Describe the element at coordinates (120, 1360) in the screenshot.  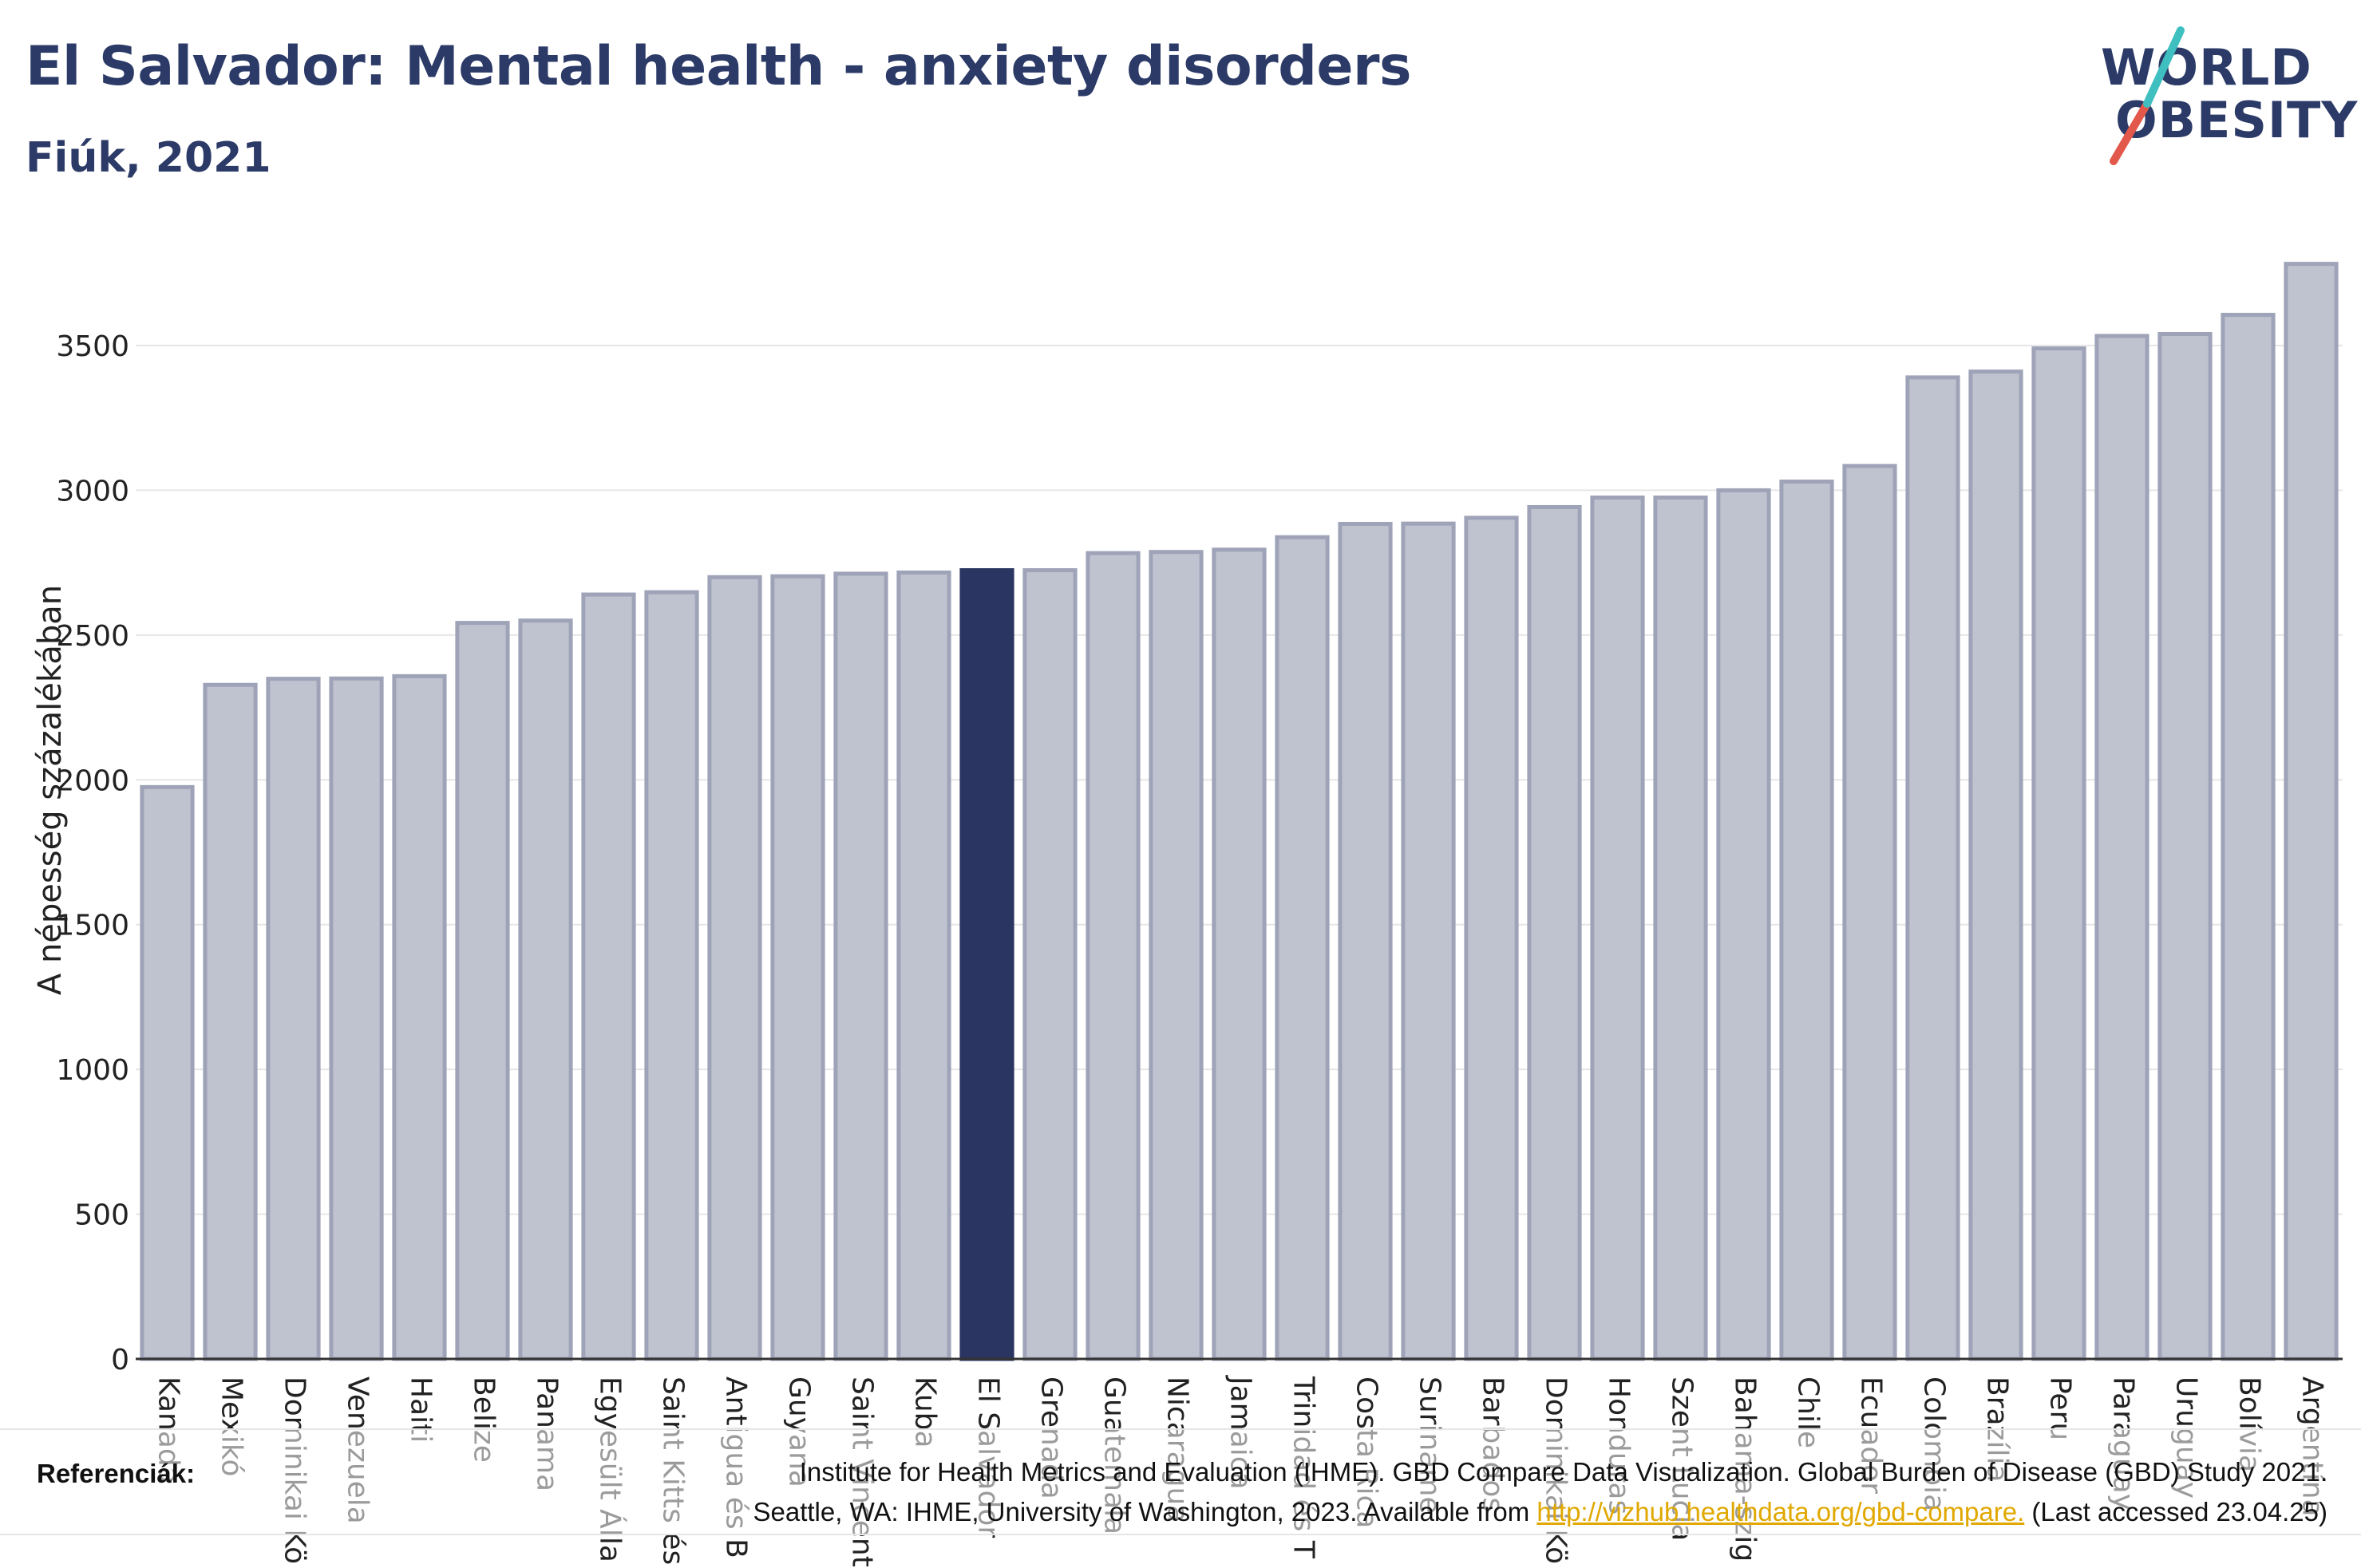
I see `y-tick-label: 0` at that location.